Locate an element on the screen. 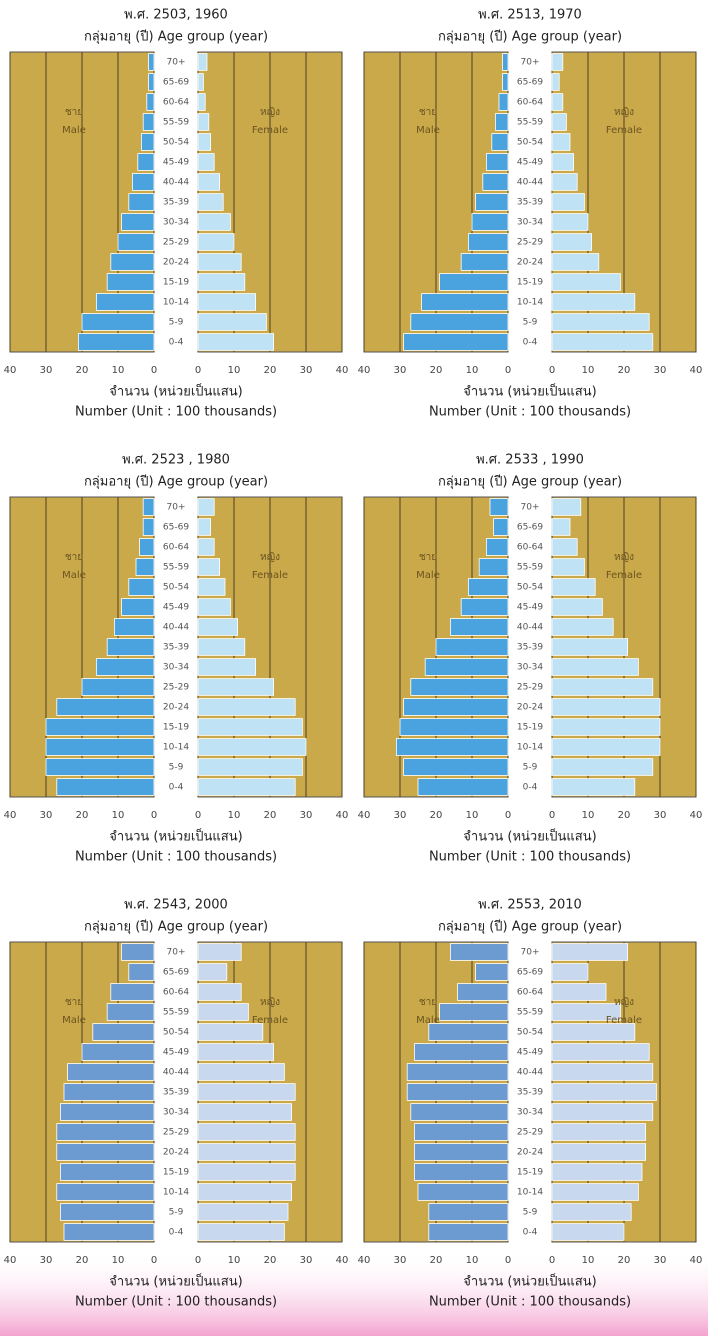  legend-label: Male is located at coordinates (74, 1020).